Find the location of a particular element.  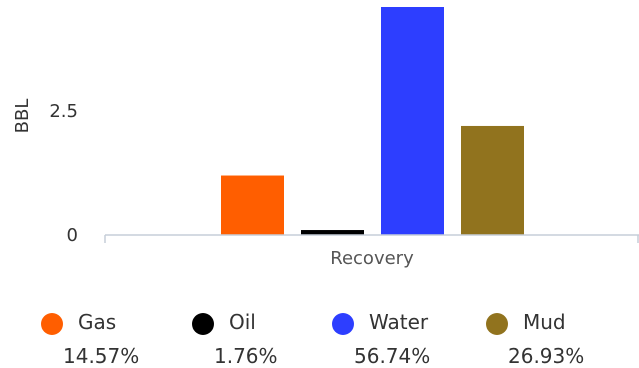

legend-series-name: Water is located at coordinates (399, 322).